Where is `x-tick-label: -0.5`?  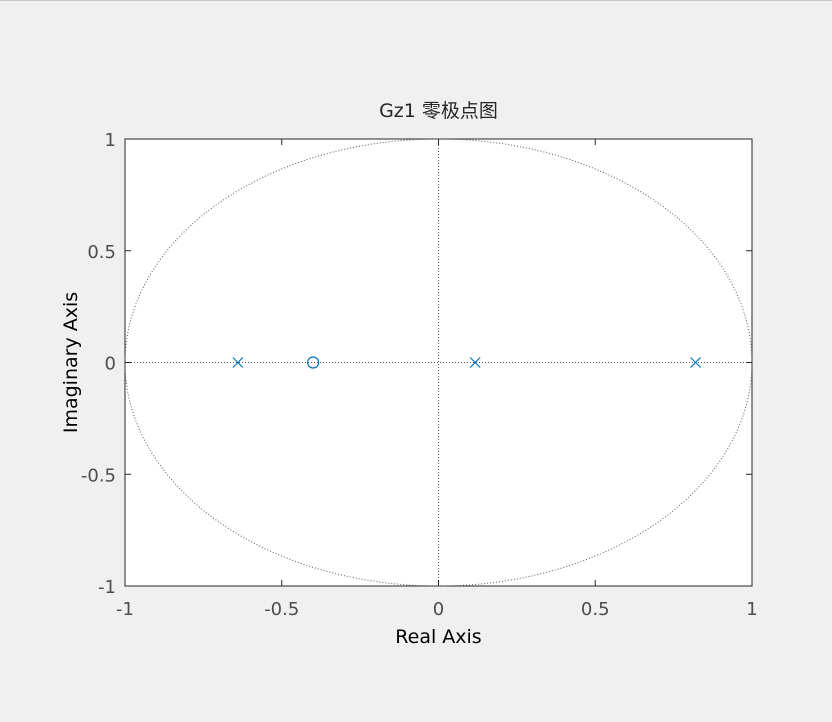
x-tick-label: -0.5 is located at coordinates (281, 609).